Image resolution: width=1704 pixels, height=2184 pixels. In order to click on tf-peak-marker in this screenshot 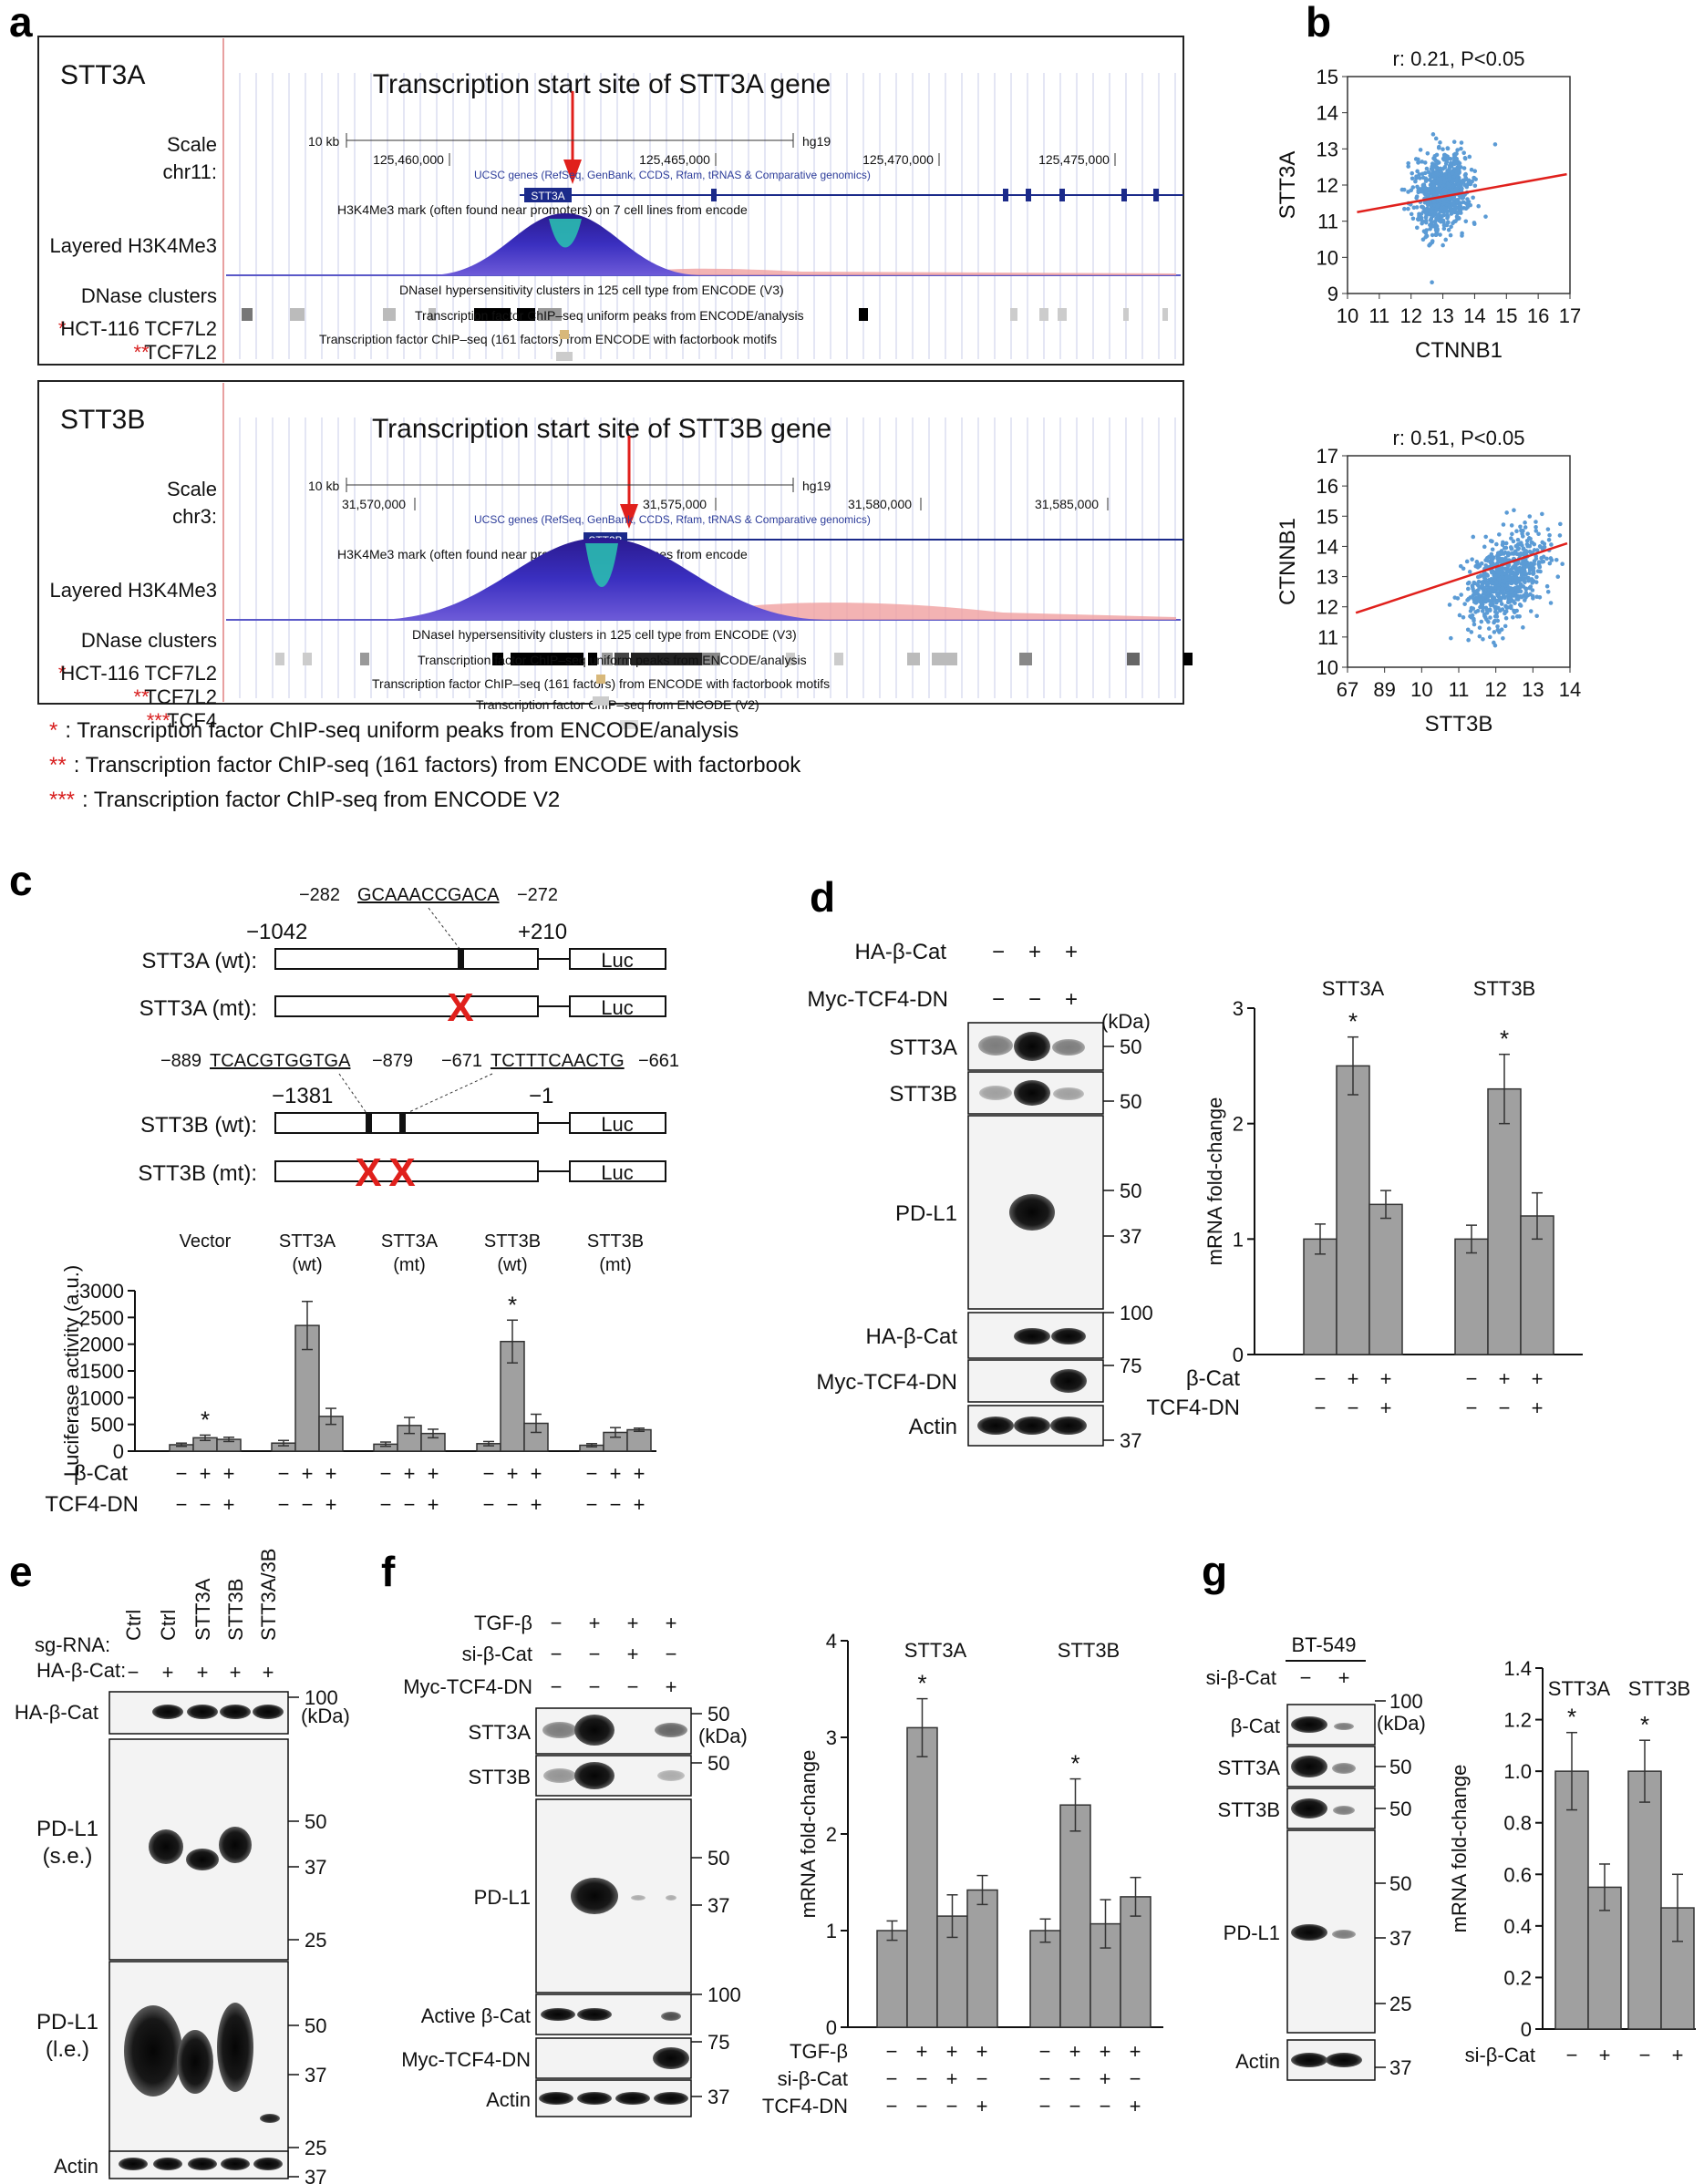, I will do `click(564, 357)`.